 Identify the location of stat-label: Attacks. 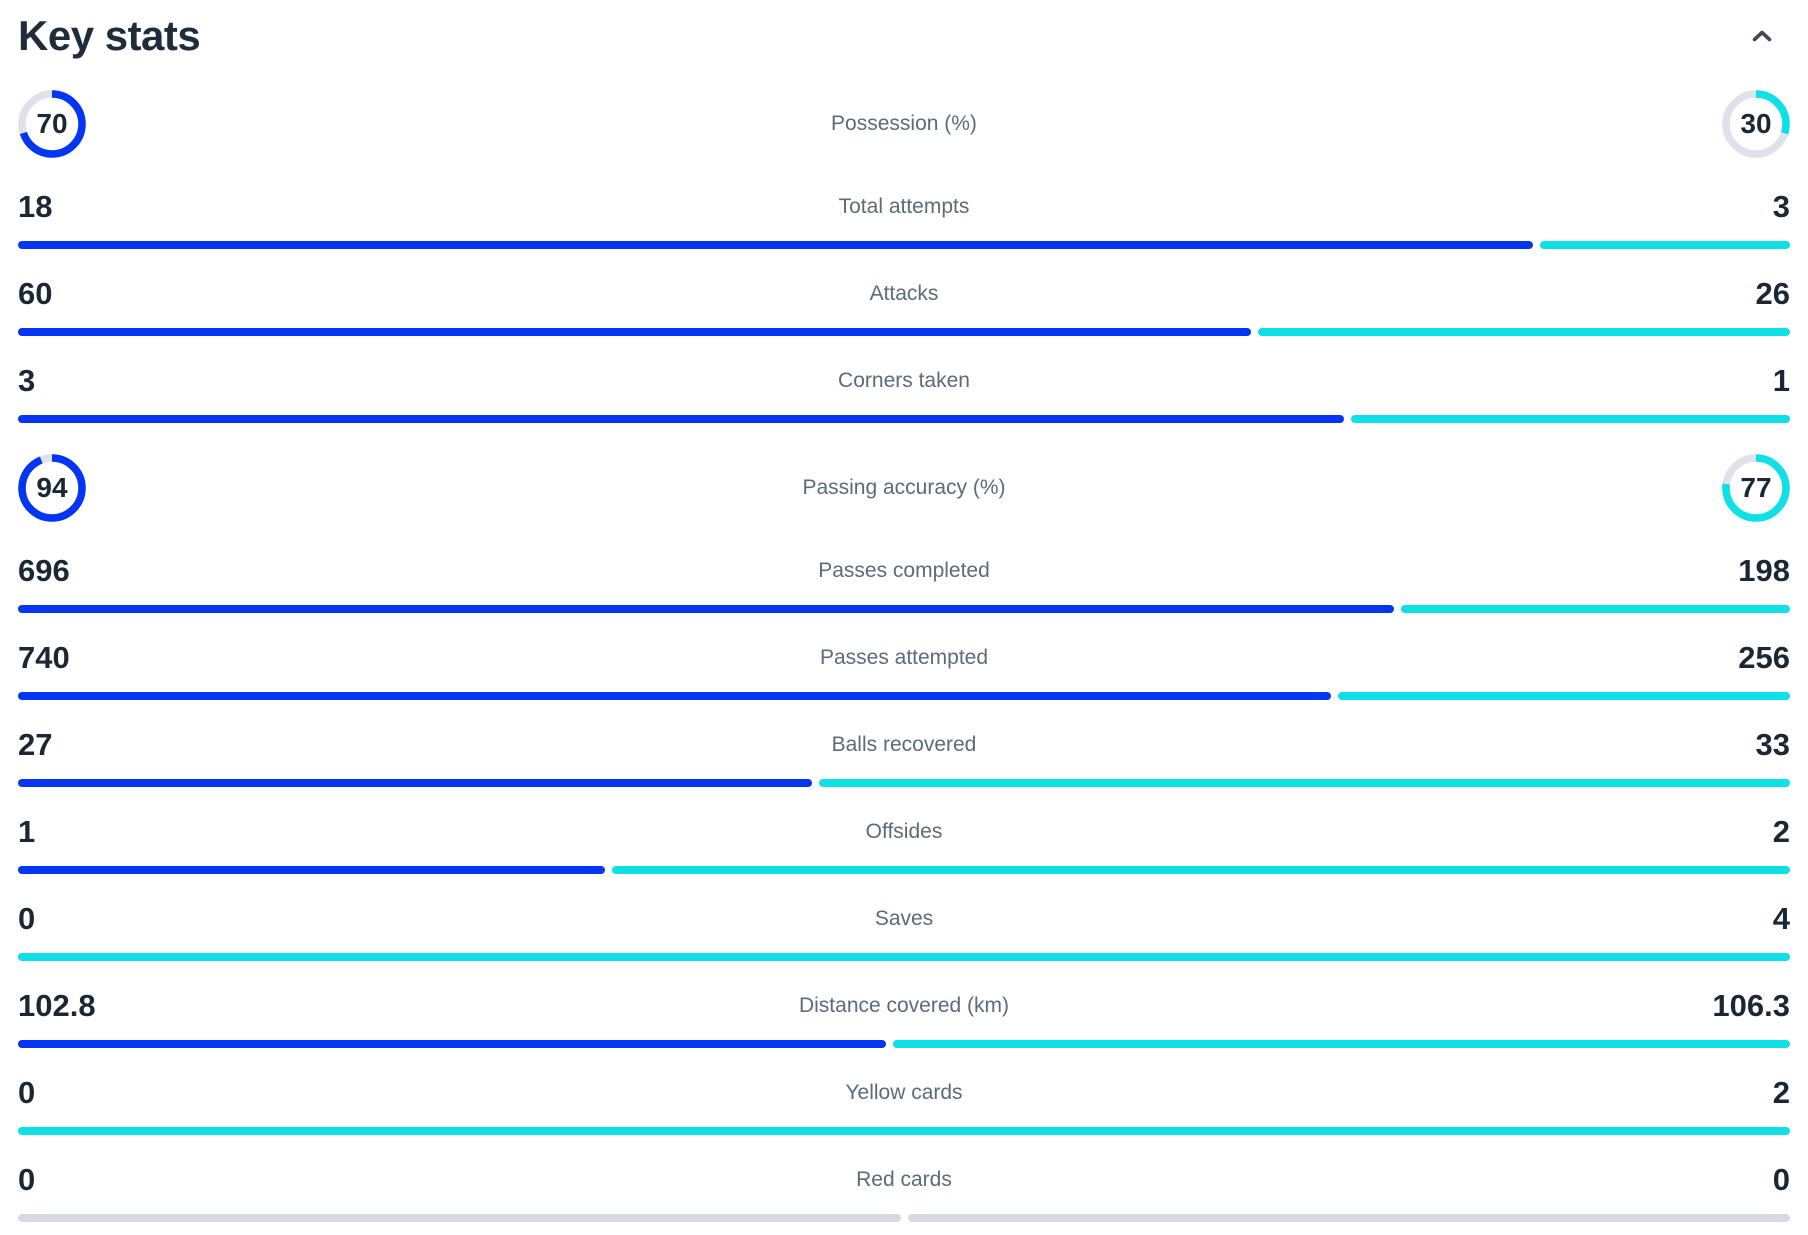
(904, 293).